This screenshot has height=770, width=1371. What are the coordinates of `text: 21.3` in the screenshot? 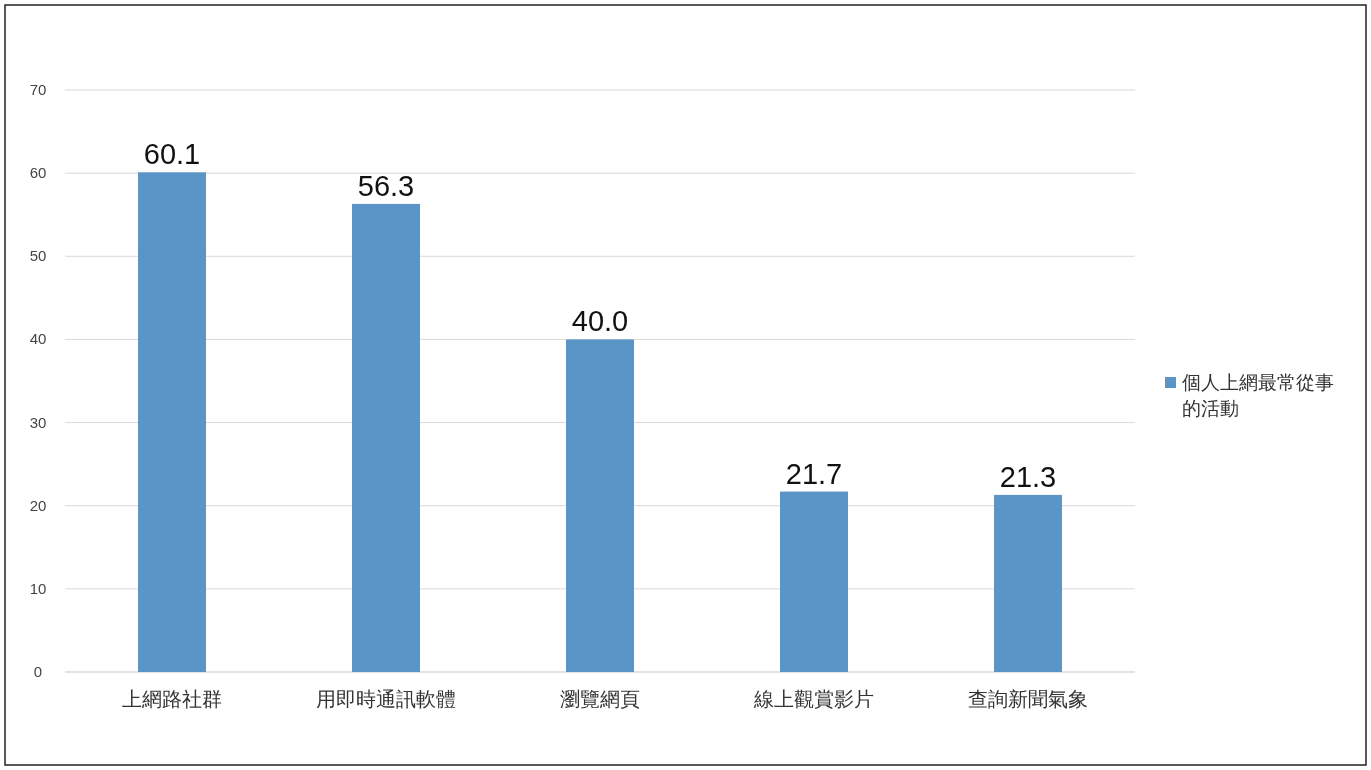 It's located at (1028, 476).